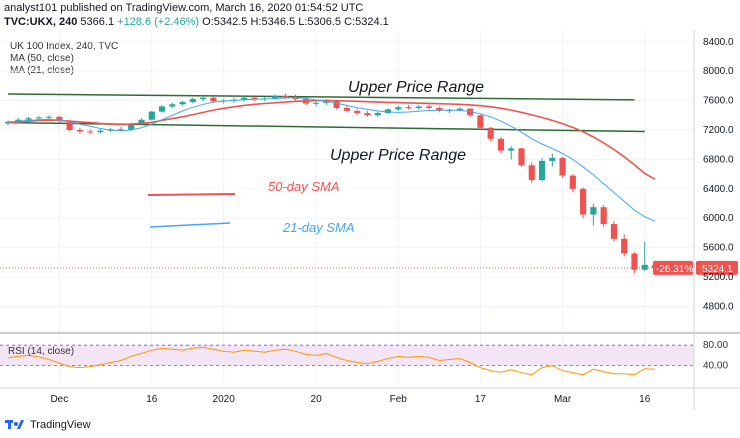 This screenshot has height=438, width=740. Describe the element at coordinates (718, 159) in the screenshot. I see `price-tick-label: 6800.0` at that location.